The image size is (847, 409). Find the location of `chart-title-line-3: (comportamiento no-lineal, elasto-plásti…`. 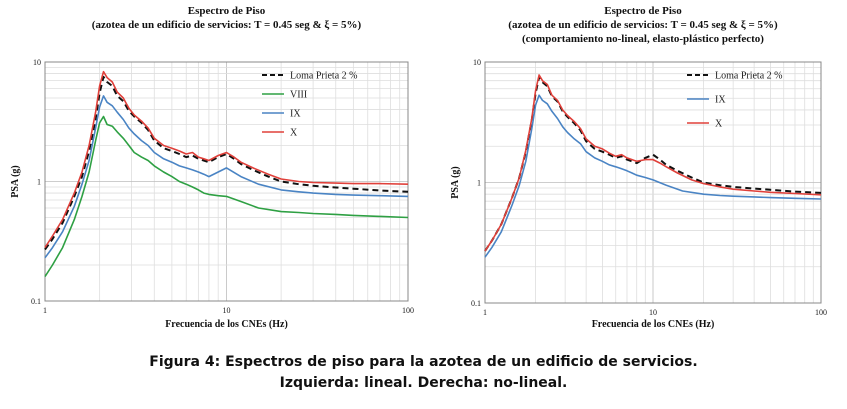

chart-title-line-3: (comportamiento no-lineal, elasto-plásti… is located at coordinates (643, 39).